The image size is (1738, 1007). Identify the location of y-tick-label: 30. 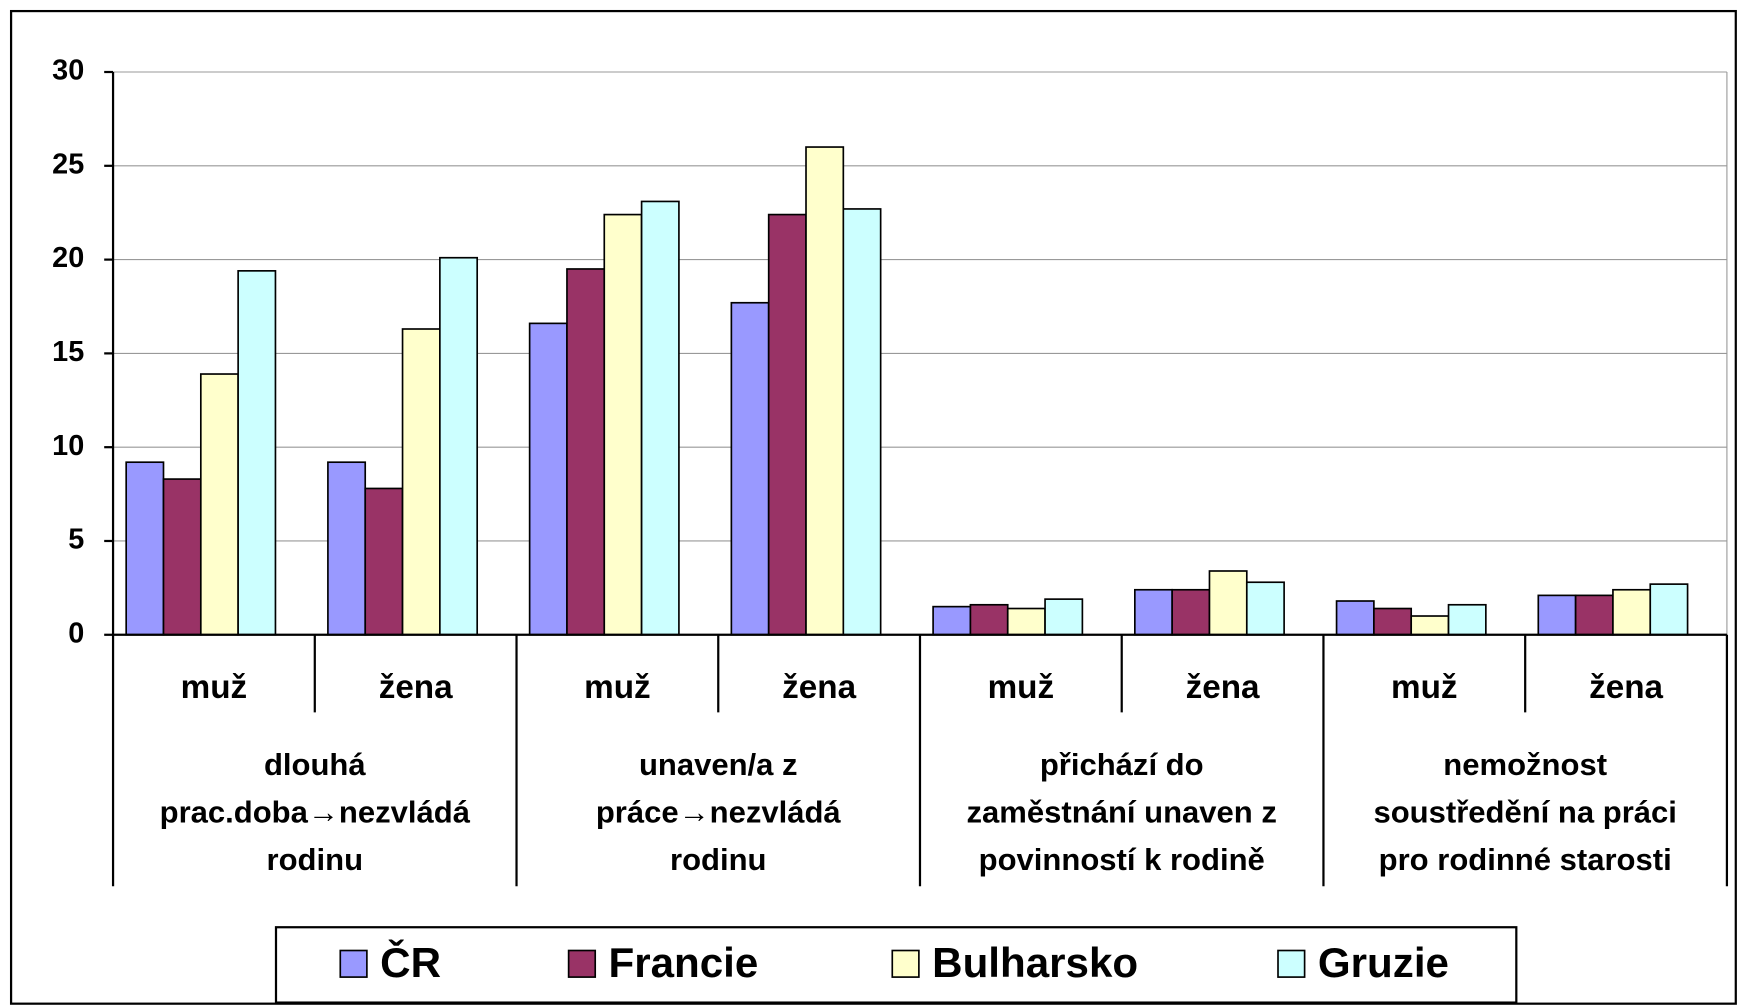
(68, 71).